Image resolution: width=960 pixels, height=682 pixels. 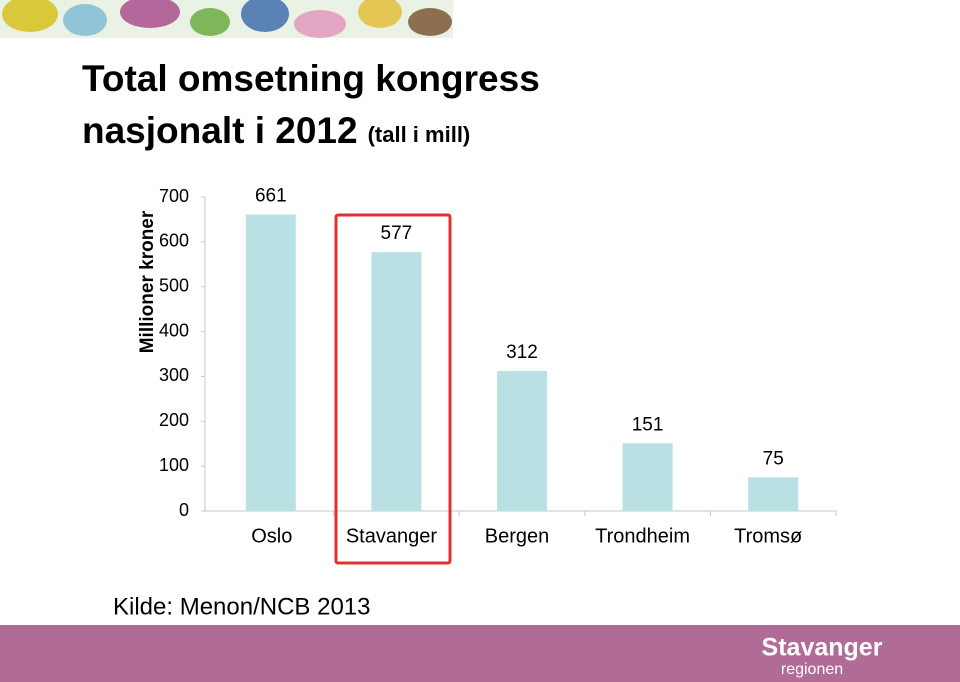 I want to click on y-tick-label: 500, so click(x=174, y=285).